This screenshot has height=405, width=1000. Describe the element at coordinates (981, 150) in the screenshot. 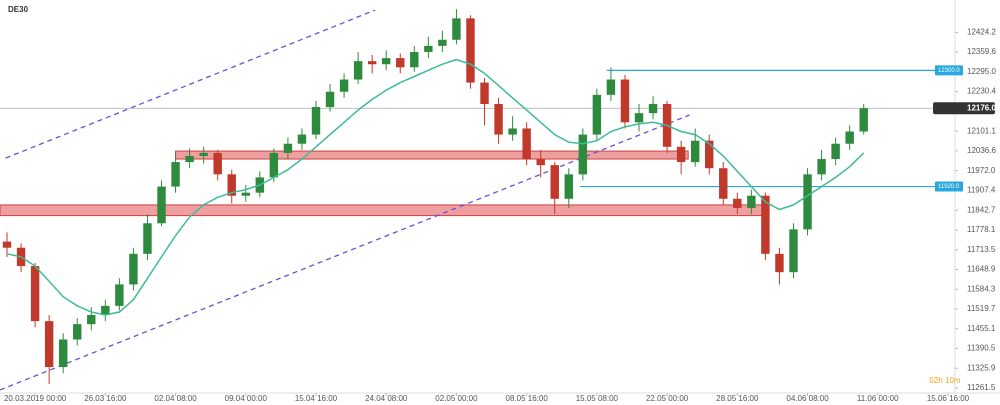

I see `y-tick-label: 12036.6` at that location.